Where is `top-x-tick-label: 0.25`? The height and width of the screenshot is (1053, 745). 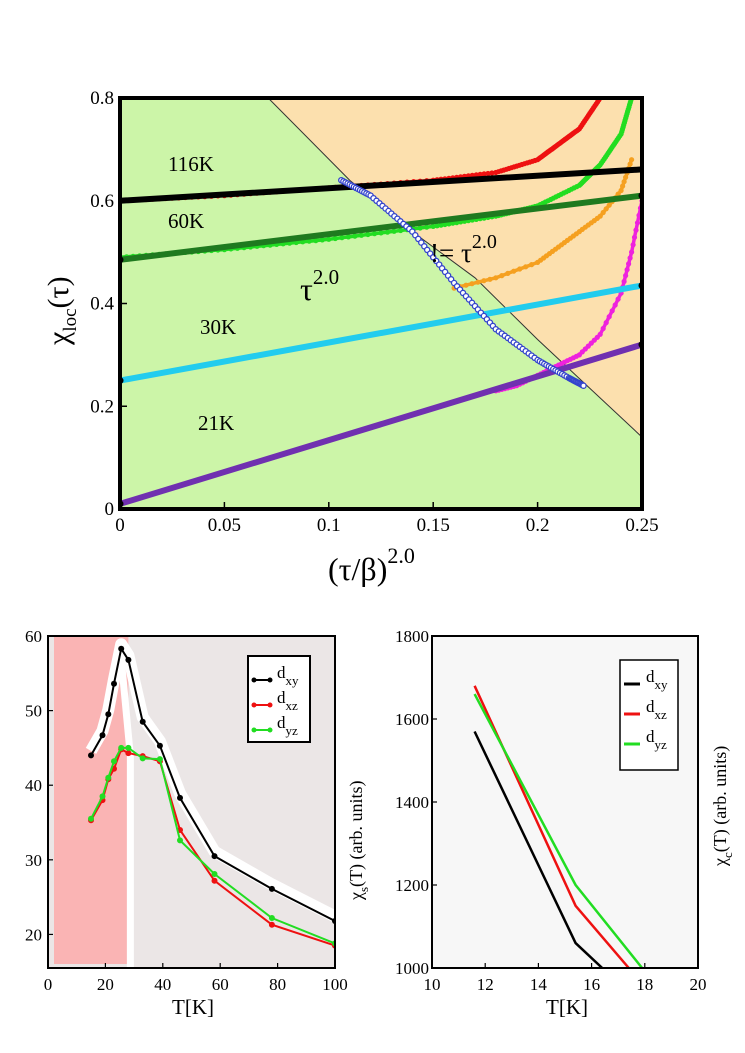
top-x-tick-label: 0.25 is located at coordinates (641, 525).